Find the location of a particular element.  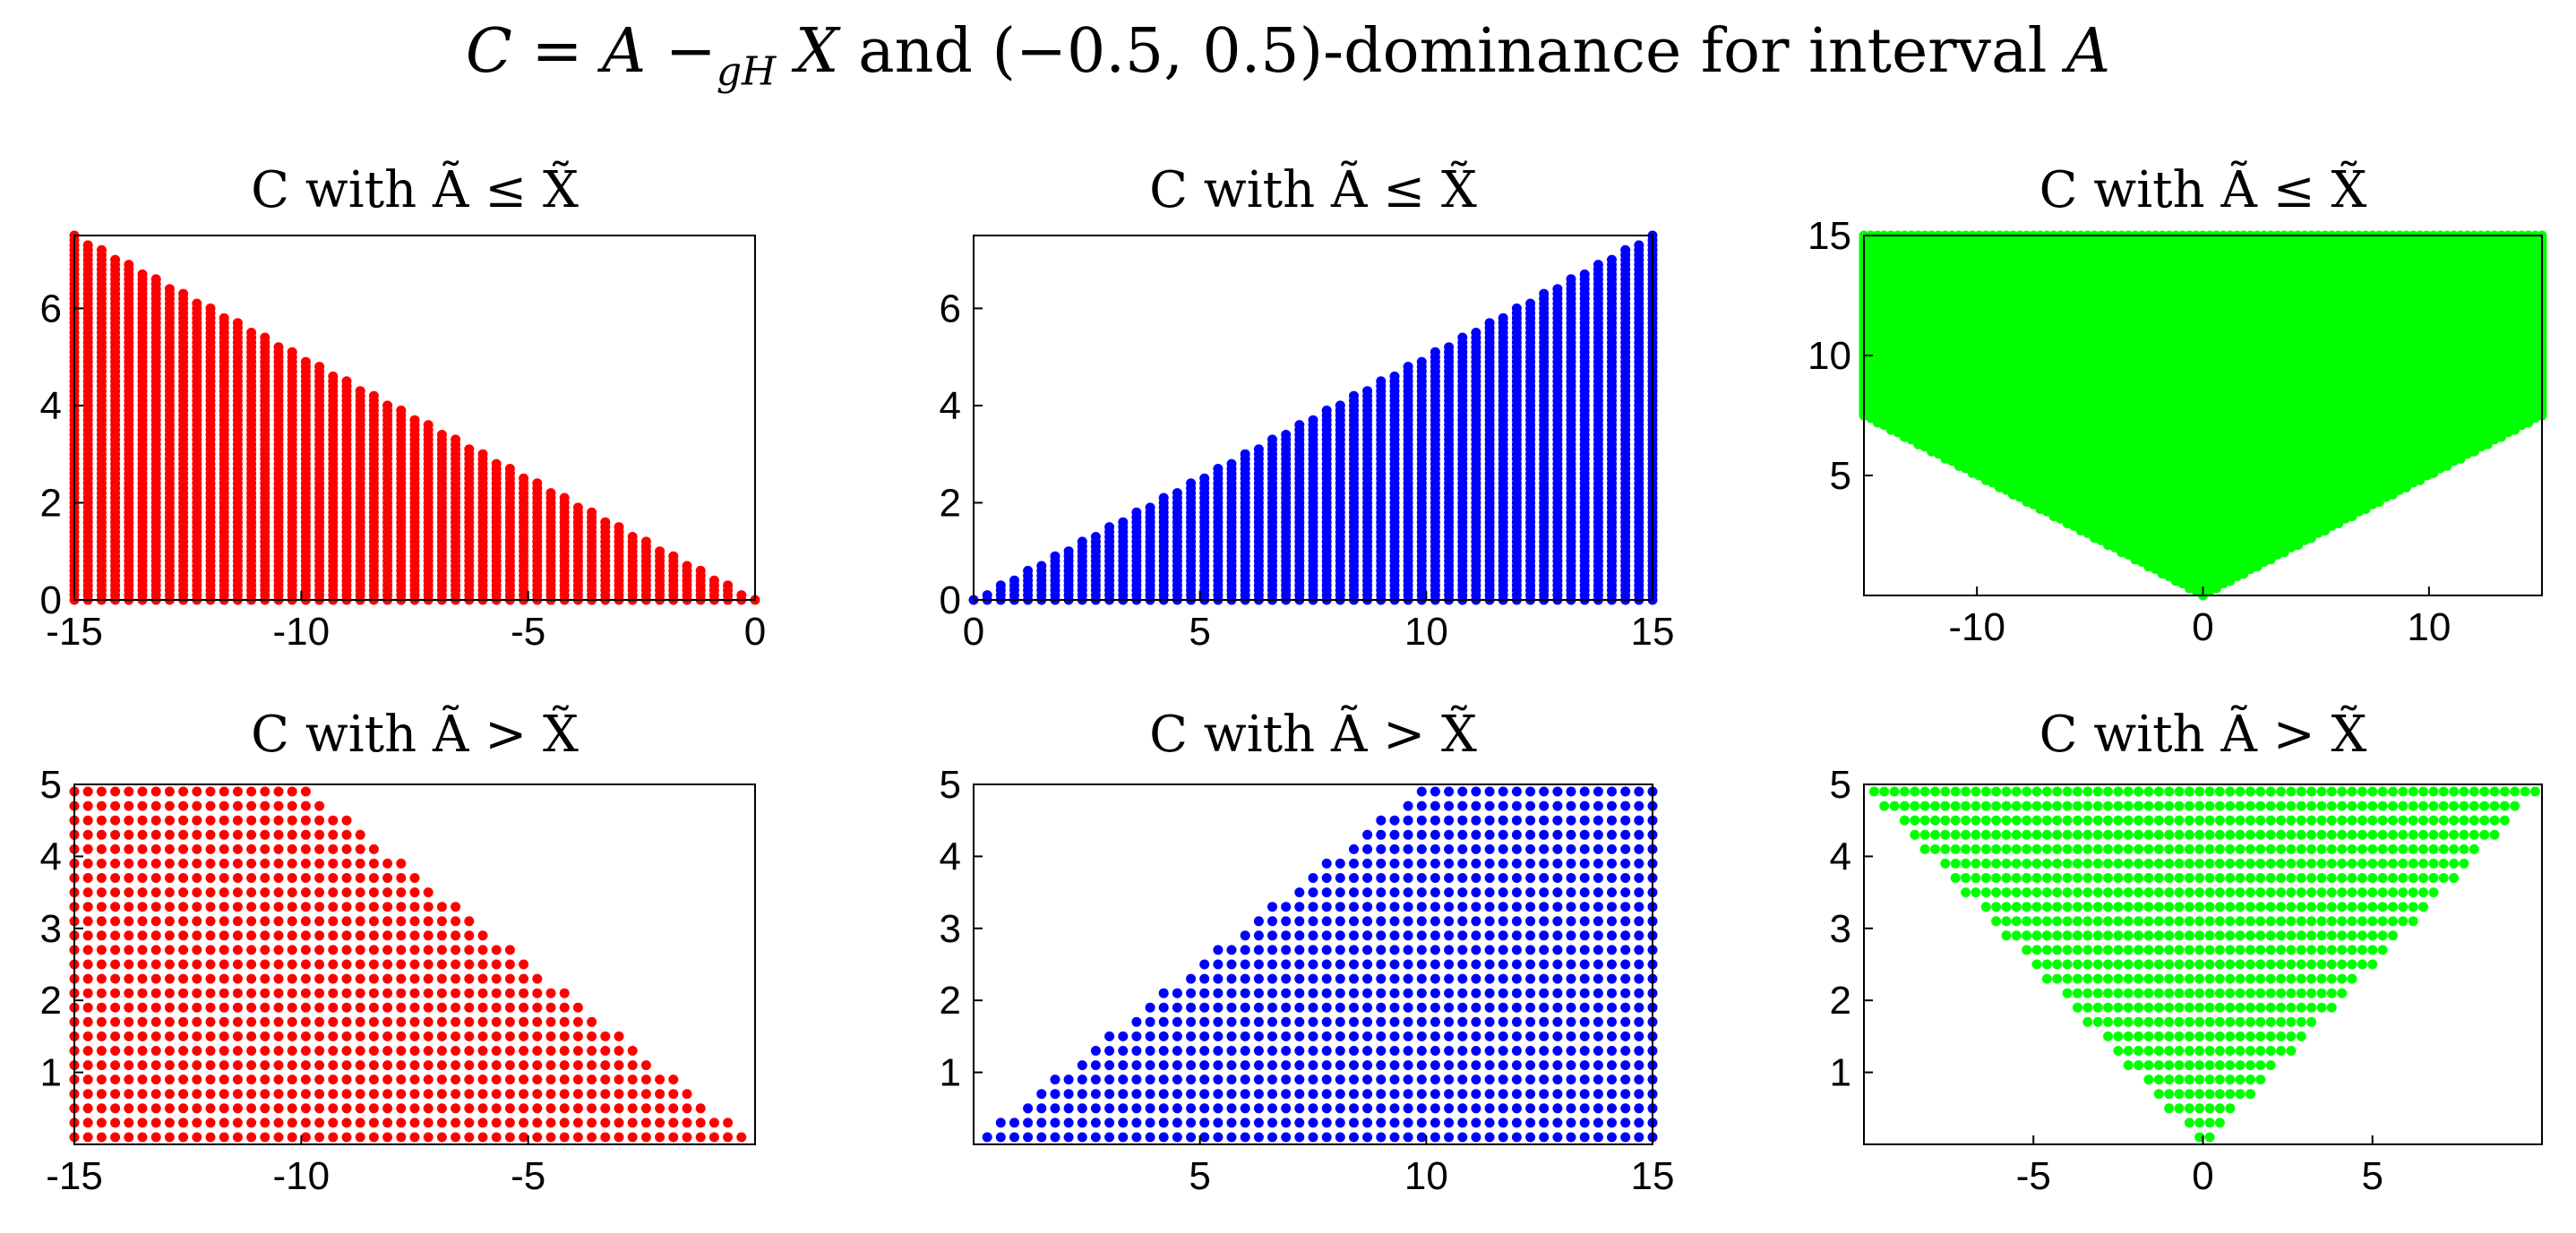

title-sub: gH is located at coordinates (746, 71).